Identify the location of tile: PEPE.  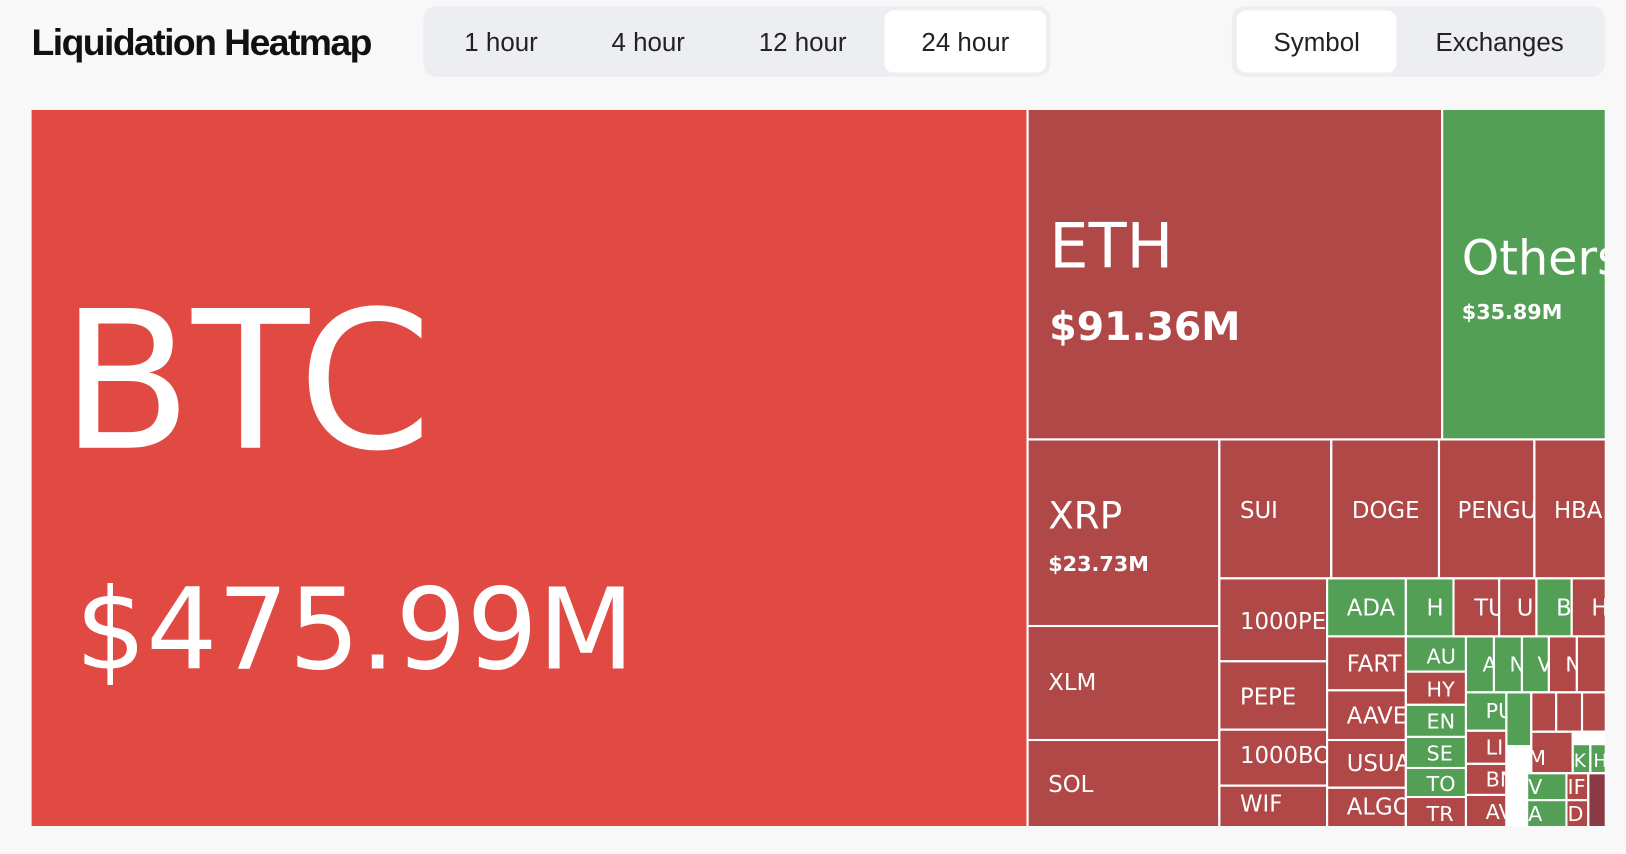
(1273, 695).